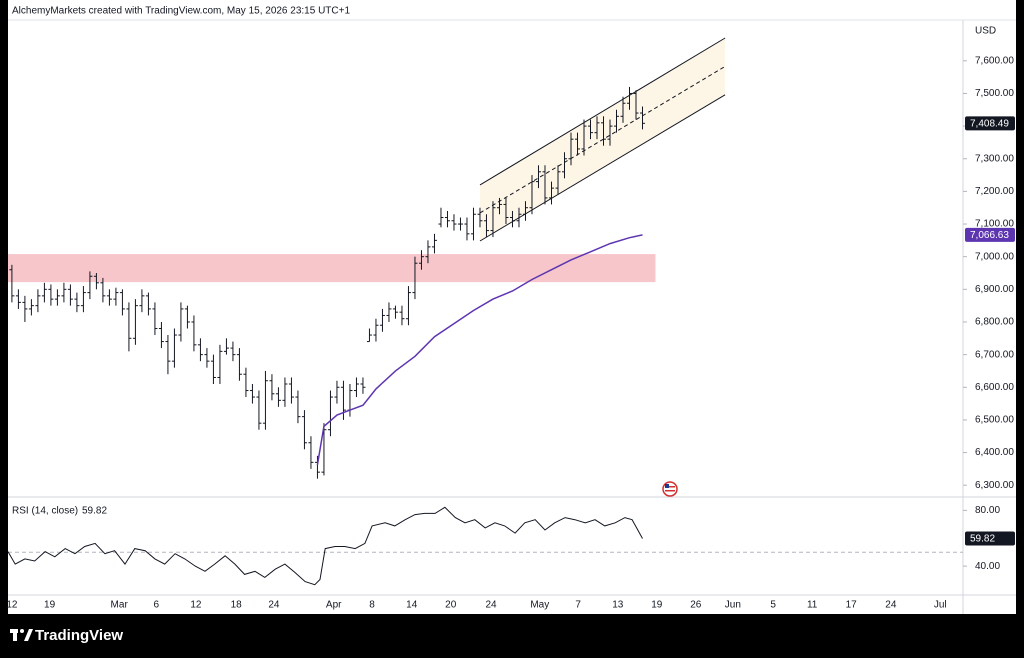 The height and width of the screenshot is (658, 1024). What do you see at coordinates (994, 93) in the screenshot?
I see `y-tick-label: 7,500.00` at bounding box center [994, 93].